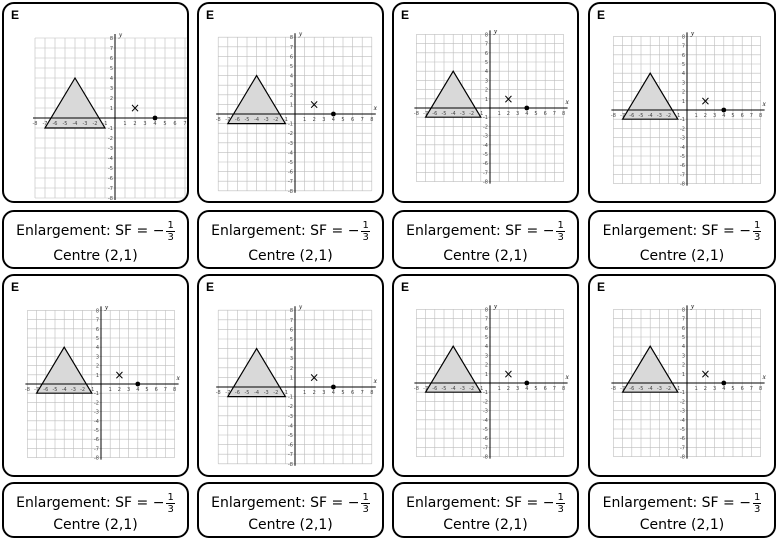 Image resolution: width=780 pixels, height=540 pixels. What do you see at coordinates (567, 102) in the screenshot?
I see `x-axis-label: x` at bounding box center [567, 102].